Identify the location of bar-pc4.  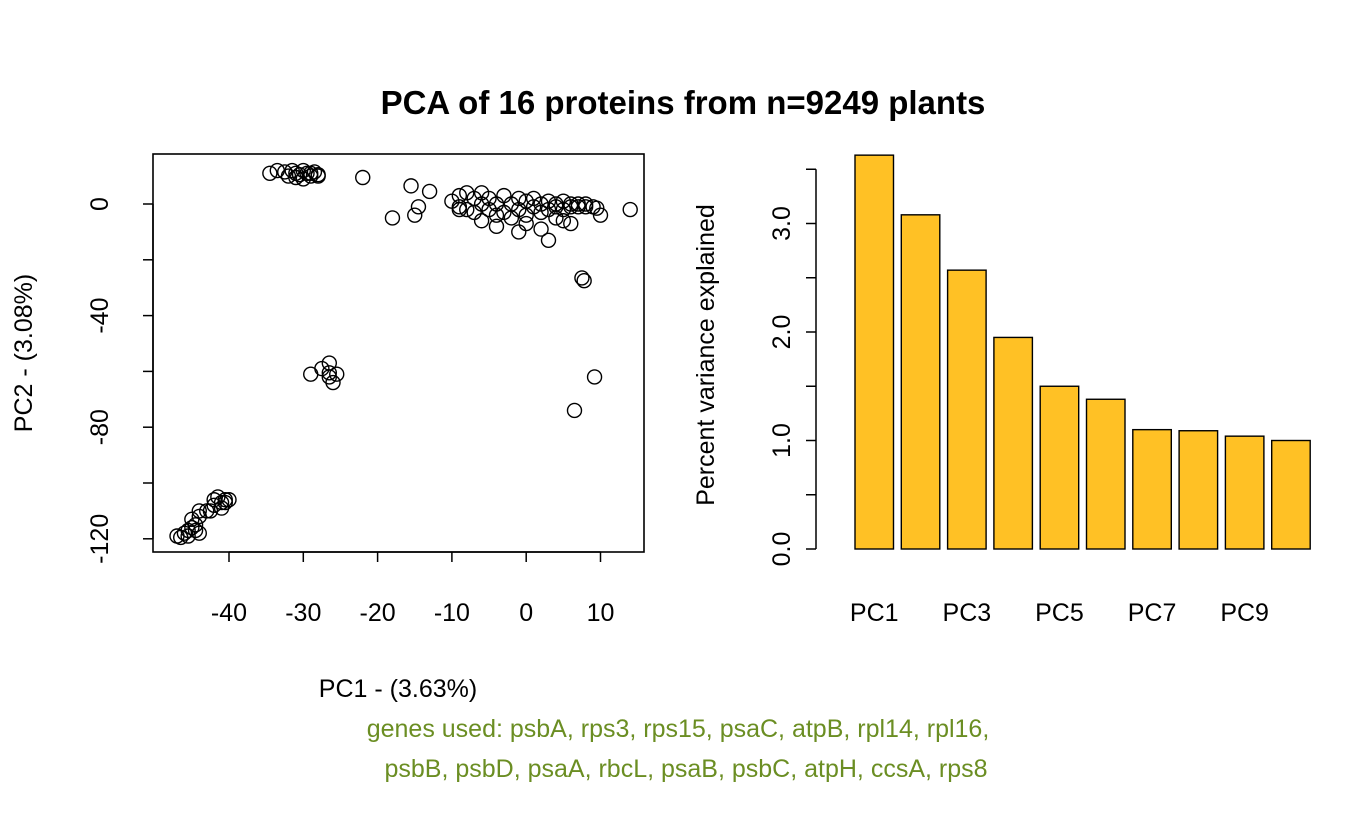
(1013, 443).